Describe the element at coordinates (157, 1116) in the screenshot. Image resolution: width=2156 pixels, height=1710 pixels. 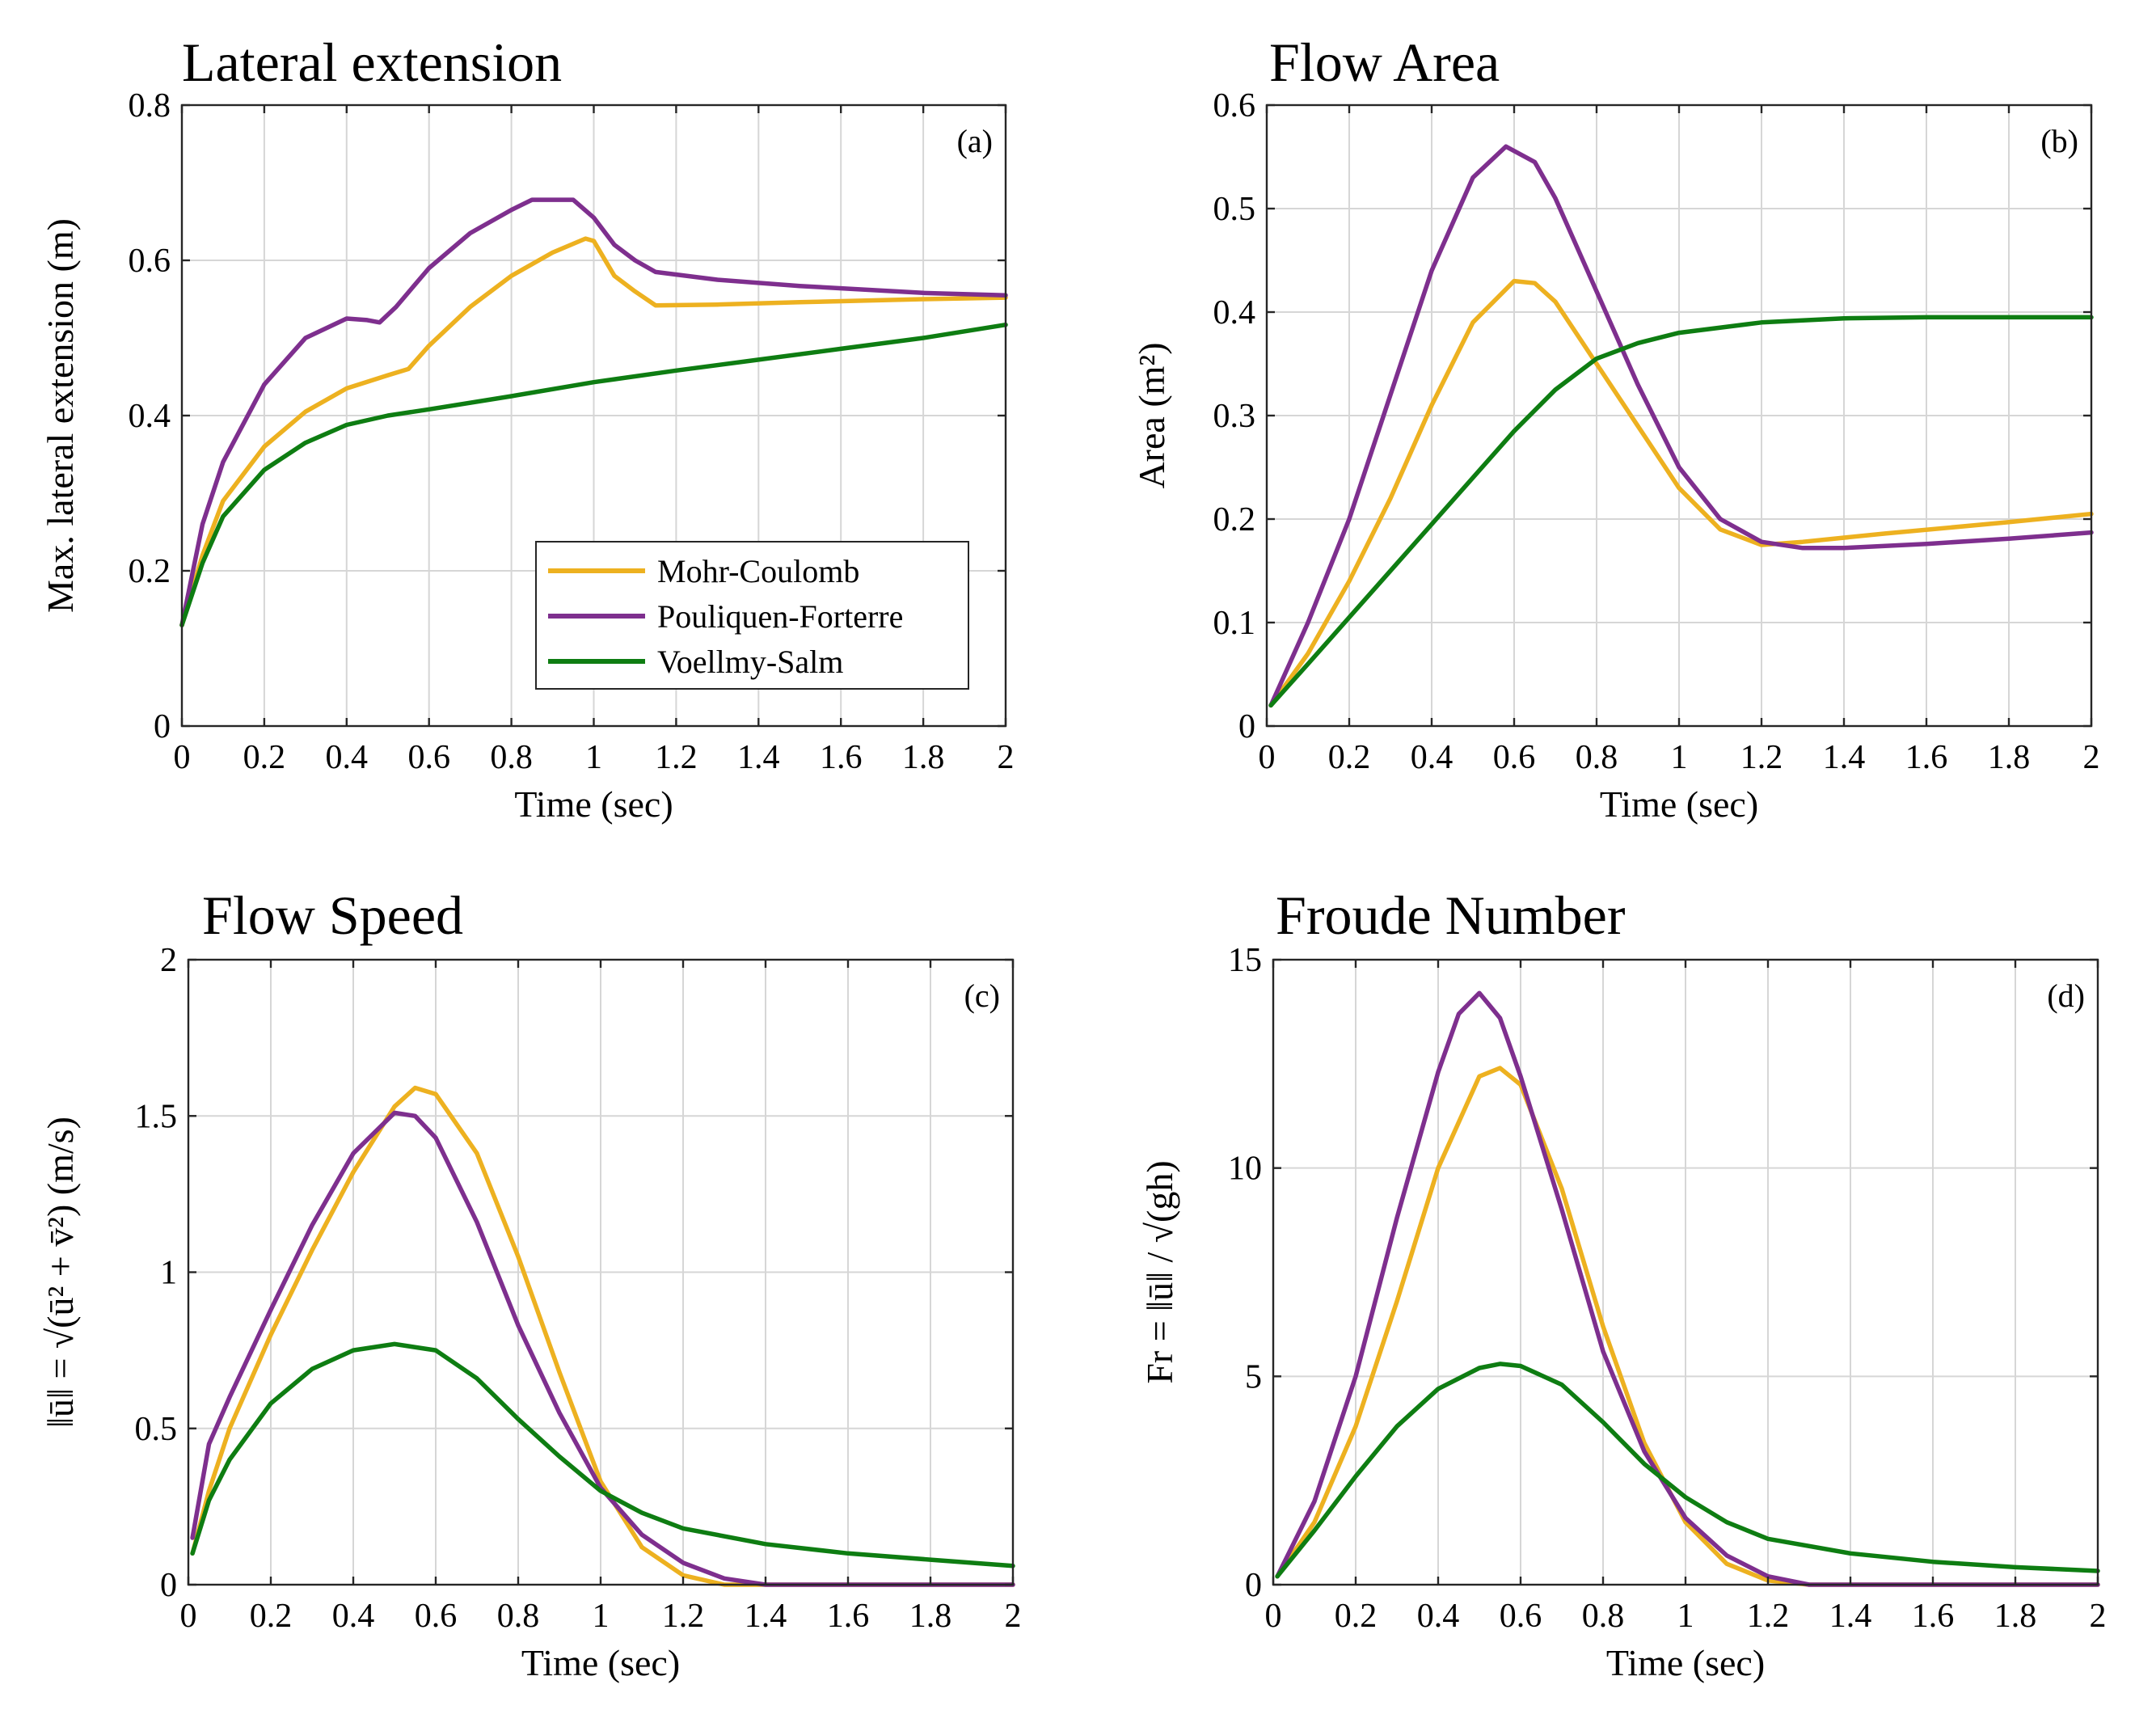
I see `y-tick-label: 1.5` at that location.